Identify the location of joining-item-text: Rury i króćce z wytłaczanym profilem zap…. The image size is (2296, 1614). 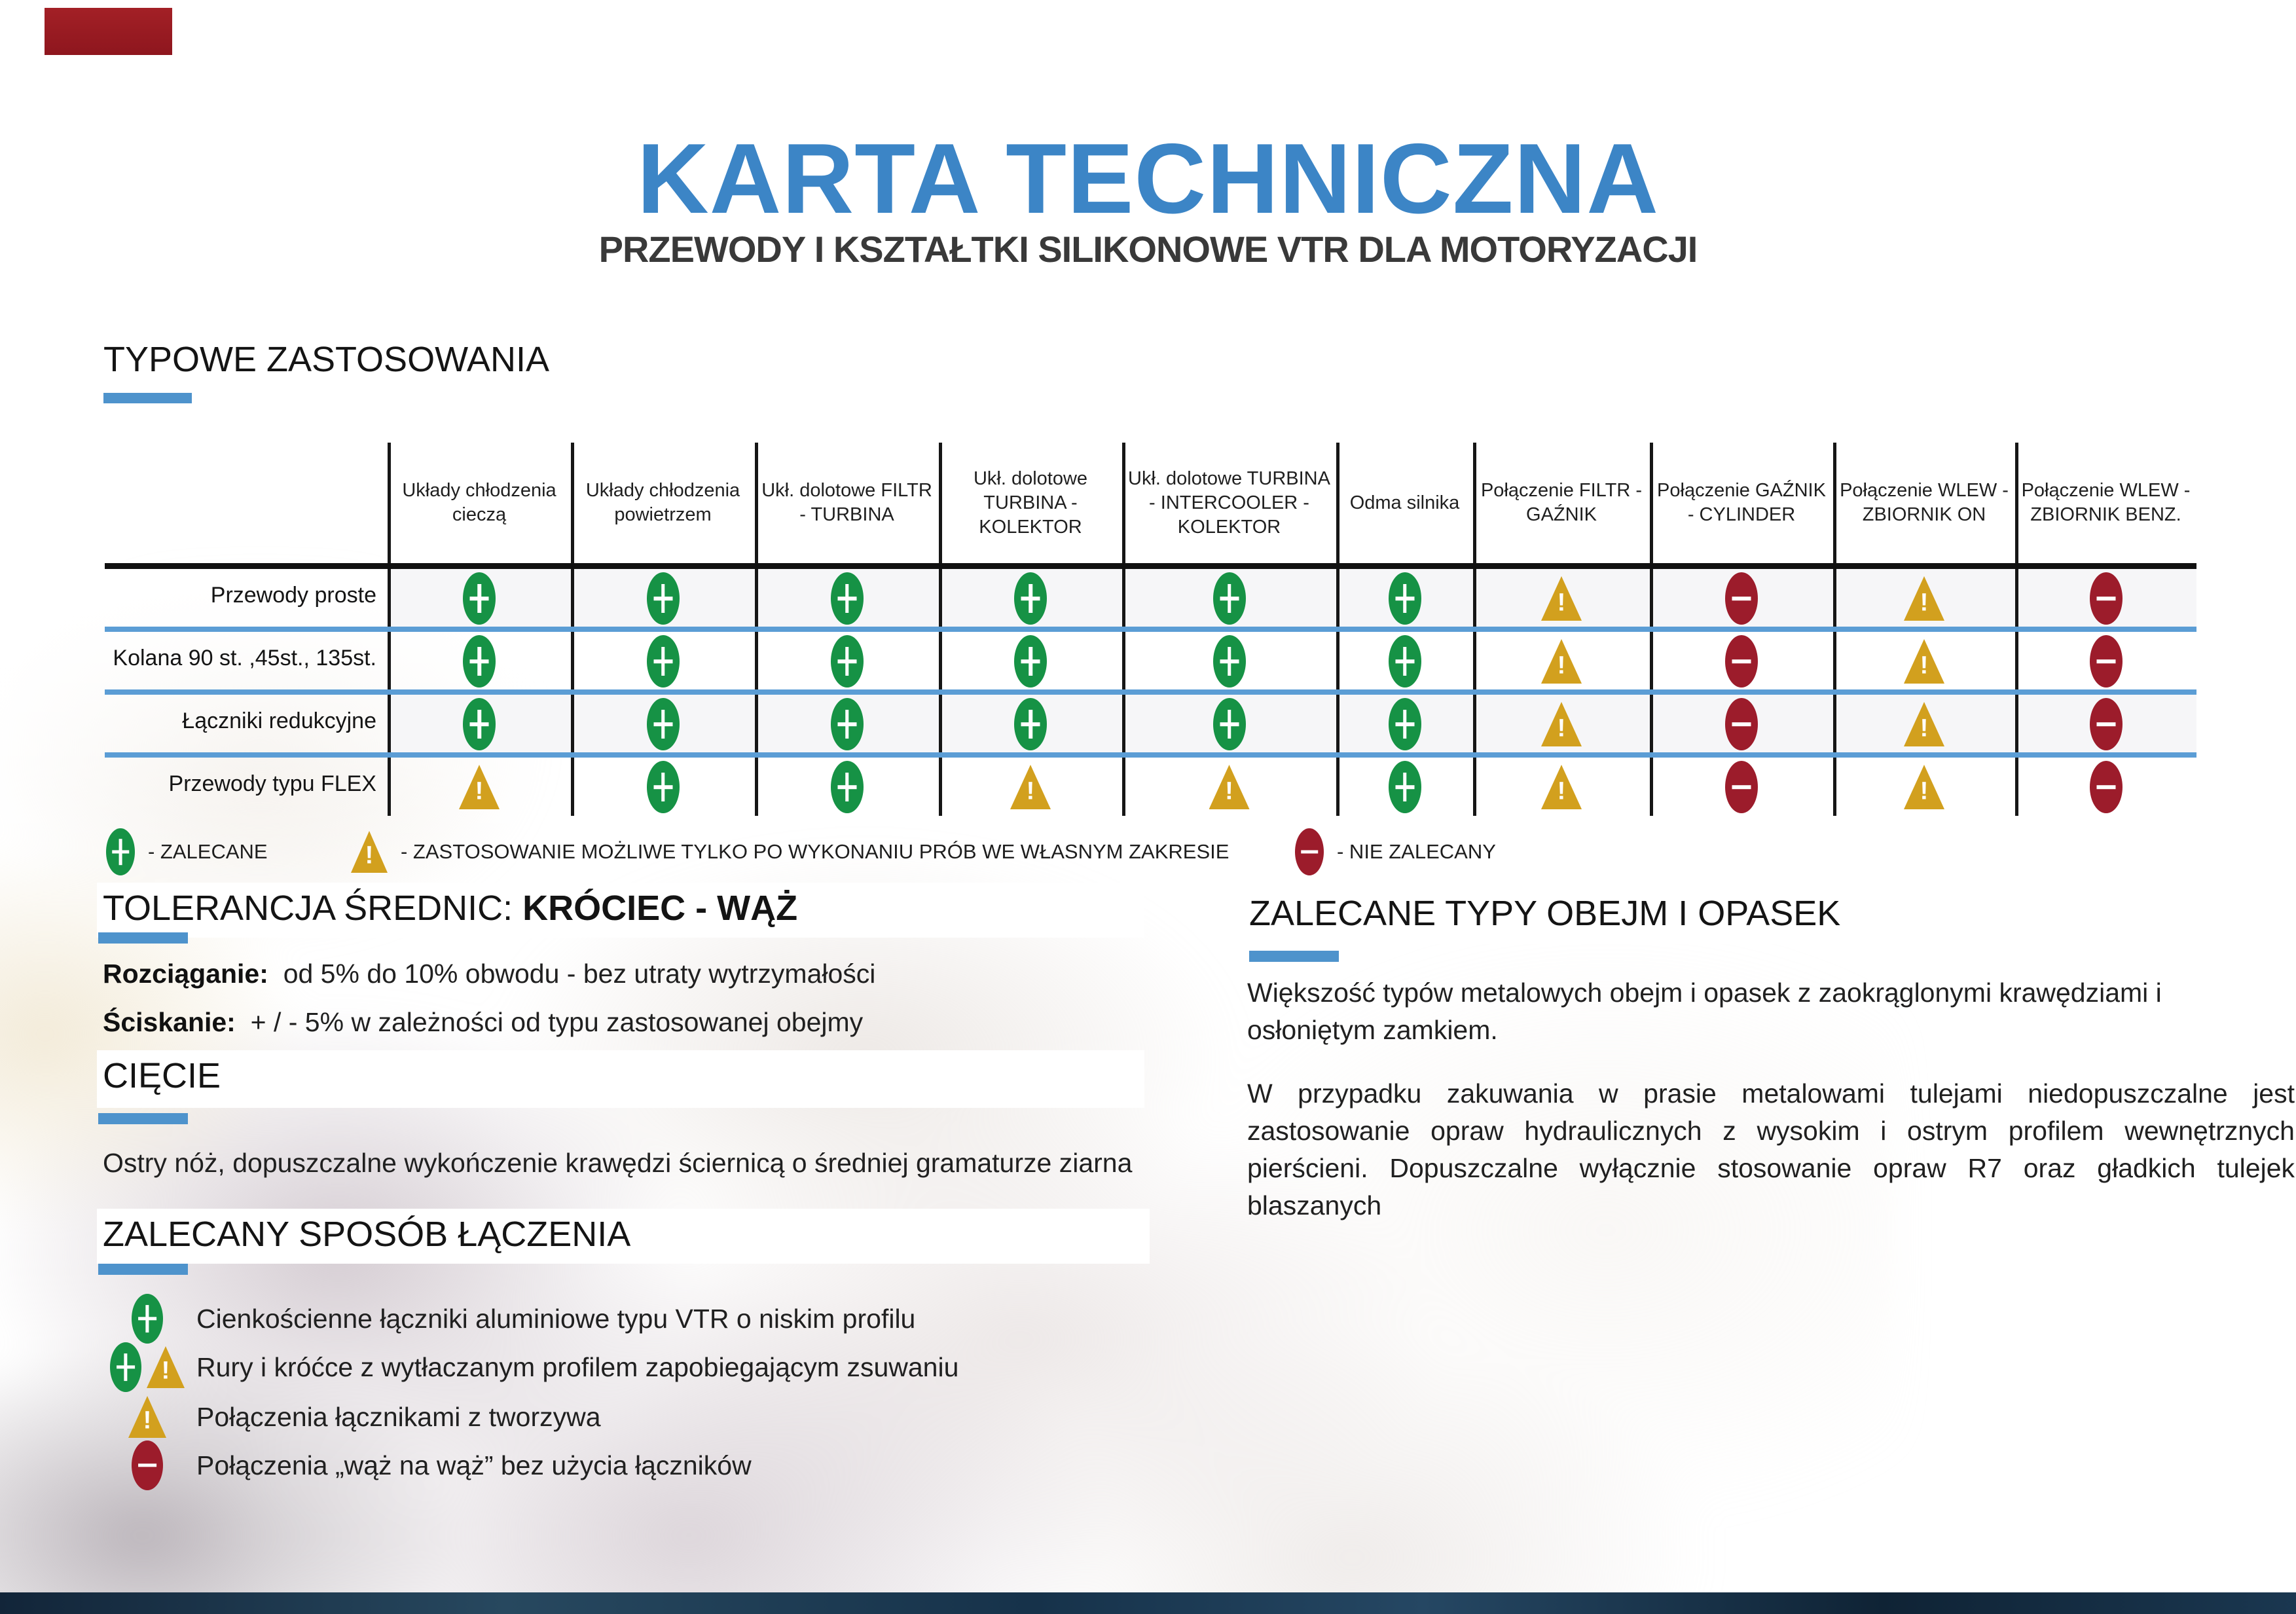
(577, 1366).